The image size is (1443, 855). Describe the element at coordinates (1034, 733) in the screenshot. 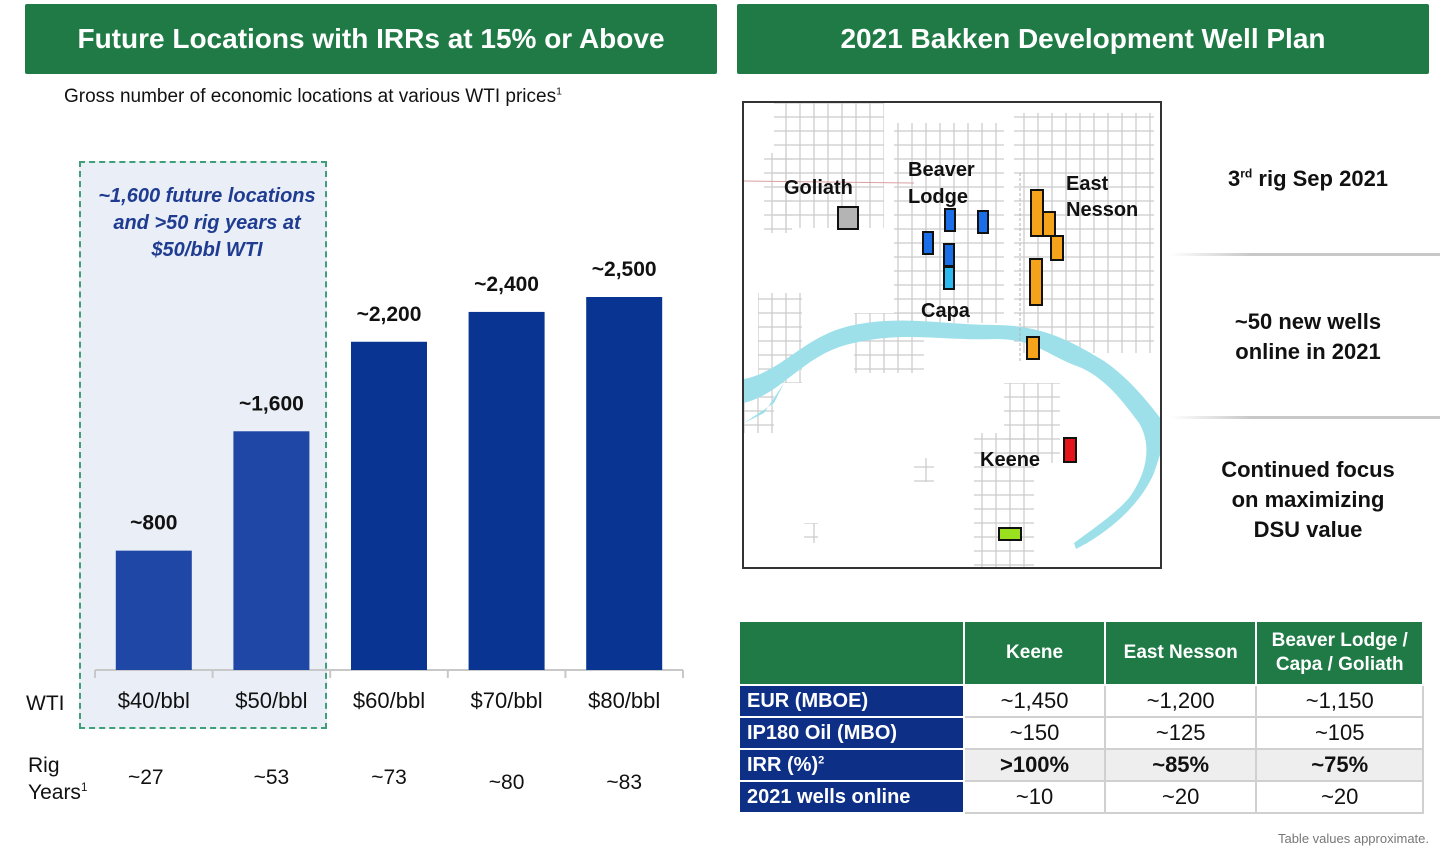

I see `table-cell: ~150` at that location.